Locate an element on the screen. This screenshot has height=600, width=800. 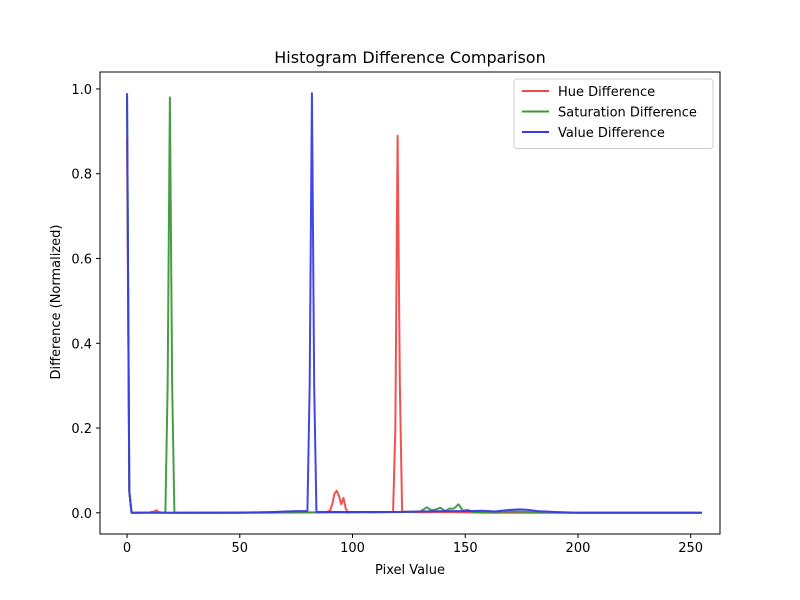
x-tick-label: 100 is located at coordinates (352, 548).